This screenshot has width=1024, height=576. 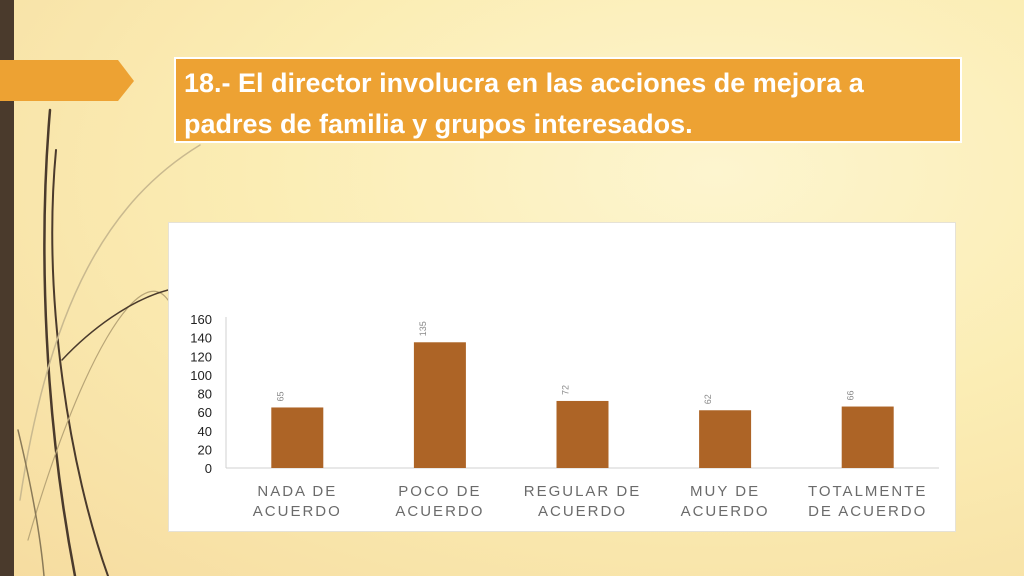 What do you see at coordinates (867, 491) in the screenshot?
I see `x-category-label: TOTALMENTE` at bounding box center [867, 491].